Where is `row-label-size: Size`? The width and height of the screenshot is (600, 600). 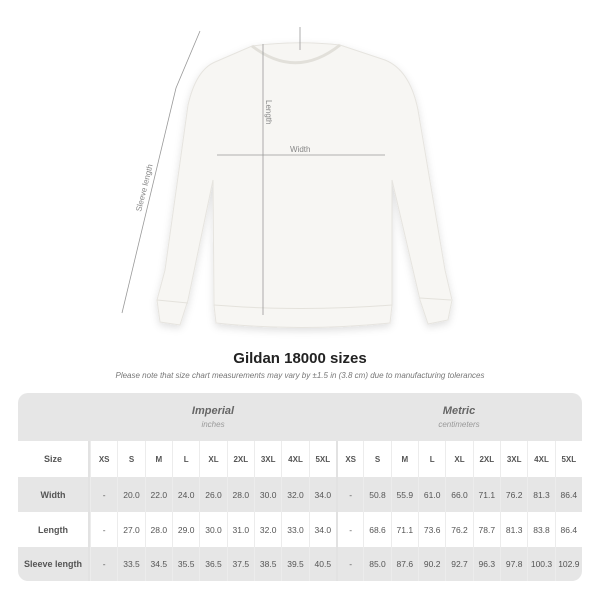
row-label-size: Size is located at coordinates (54, 459).